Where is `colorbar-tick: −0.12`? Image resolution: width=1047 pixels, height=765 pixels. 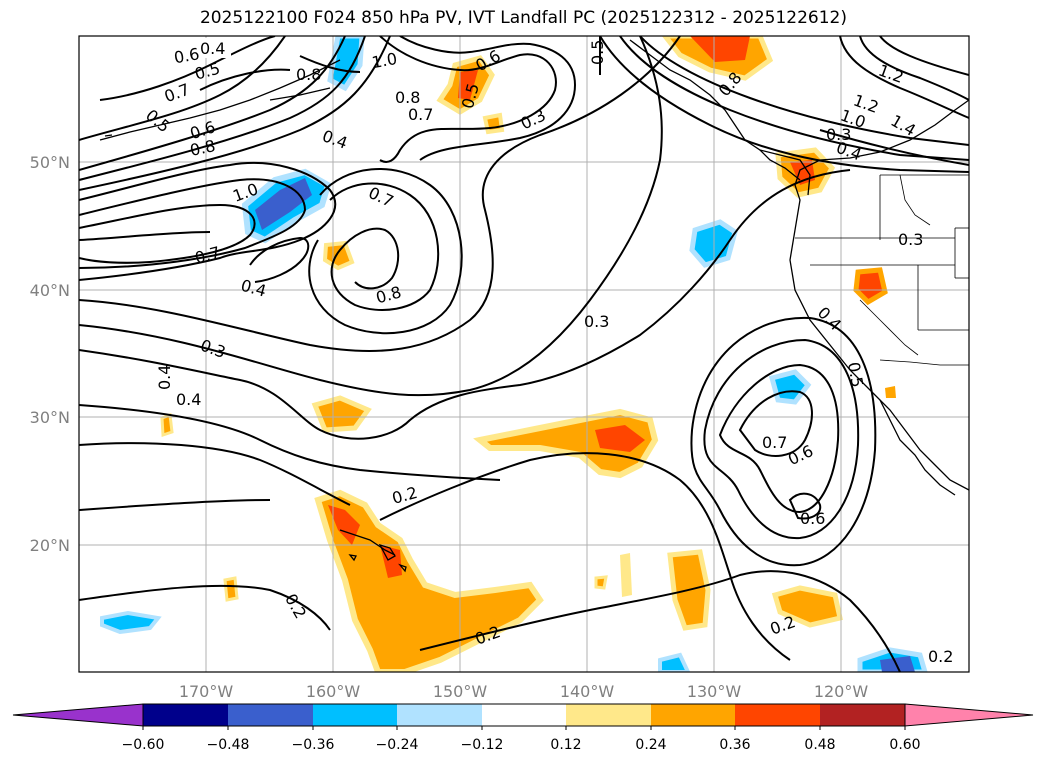 colorbar-tick: −0.12 is located at coordinates (482, 745).